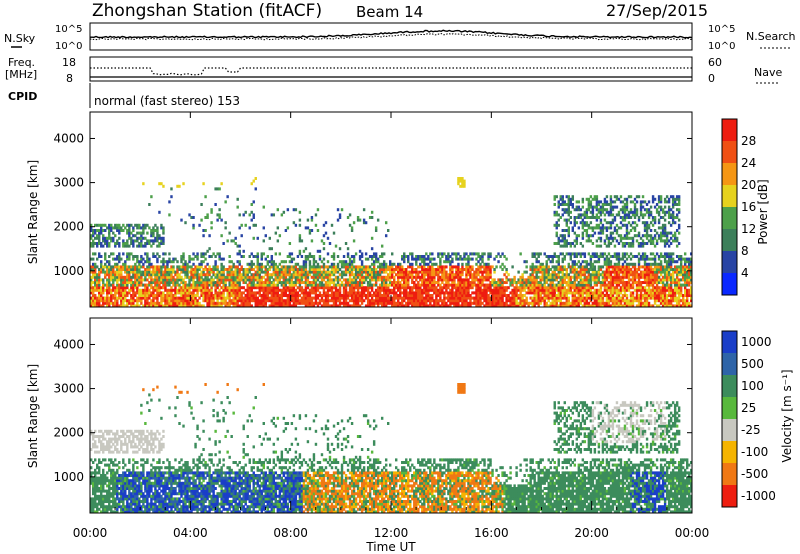 Image resolution: width=800 pixels, height=554 pixels. Describe the element at coordinates (69, 78) in the screenshot. I see `freq-tick-bottom: 8` at that location.